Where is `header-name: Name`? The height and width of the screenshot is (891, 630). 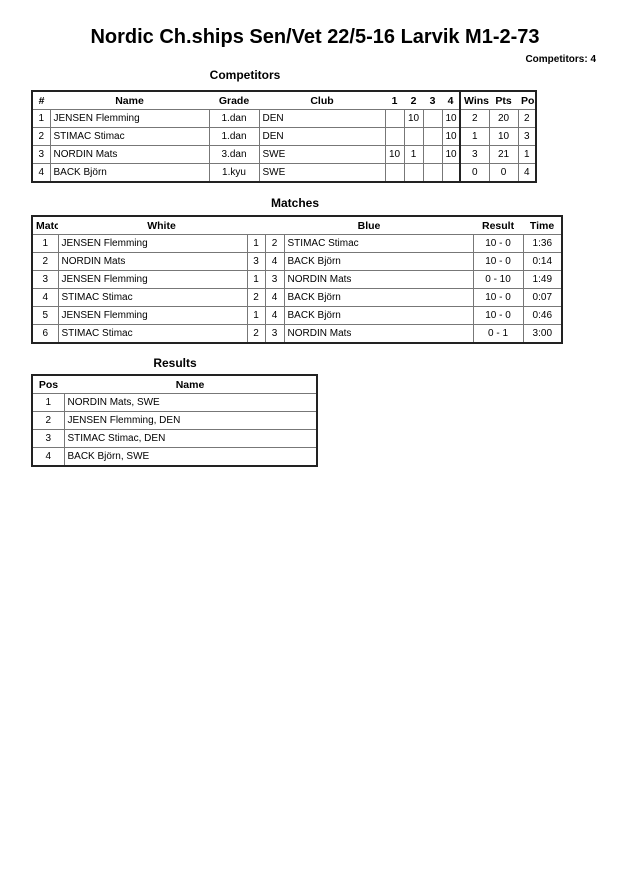 header-name: Name is located at coordinates (190, 384).